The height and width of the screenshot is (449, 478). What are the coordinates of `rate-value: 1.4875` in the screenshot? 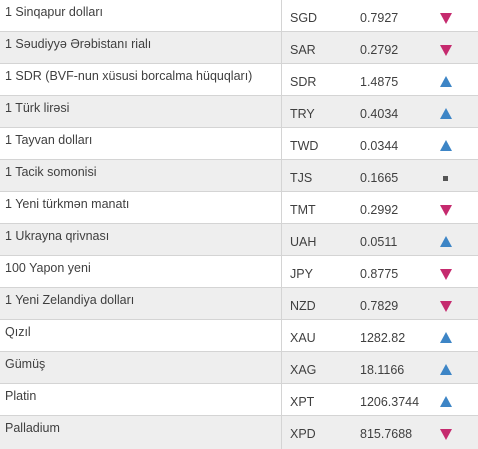 It's located at (400, 79).